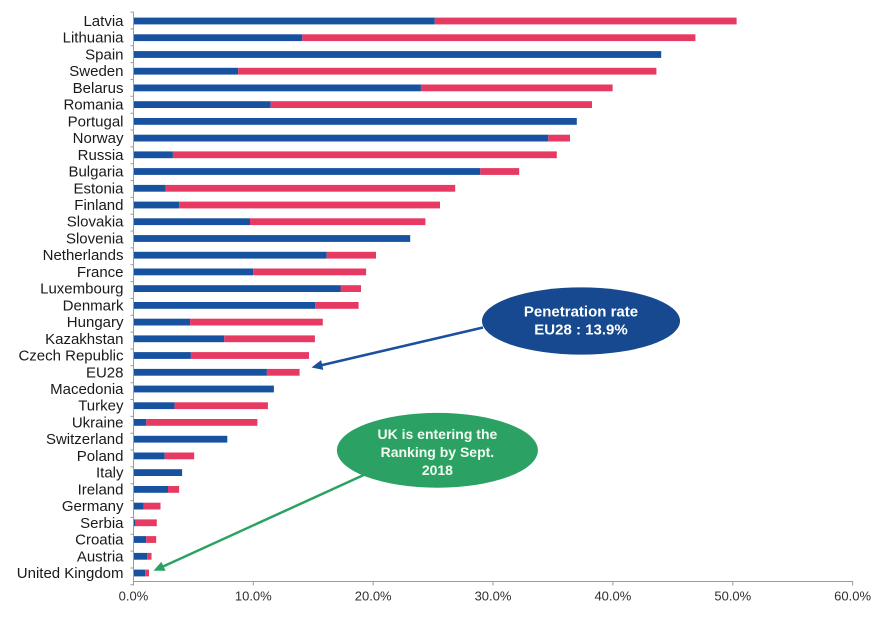 The height and width of the screenshot is (637, 886). Describe the element at coordinates (93, 305) in the screenshot. I see `svg-text: Denmark` at that location.